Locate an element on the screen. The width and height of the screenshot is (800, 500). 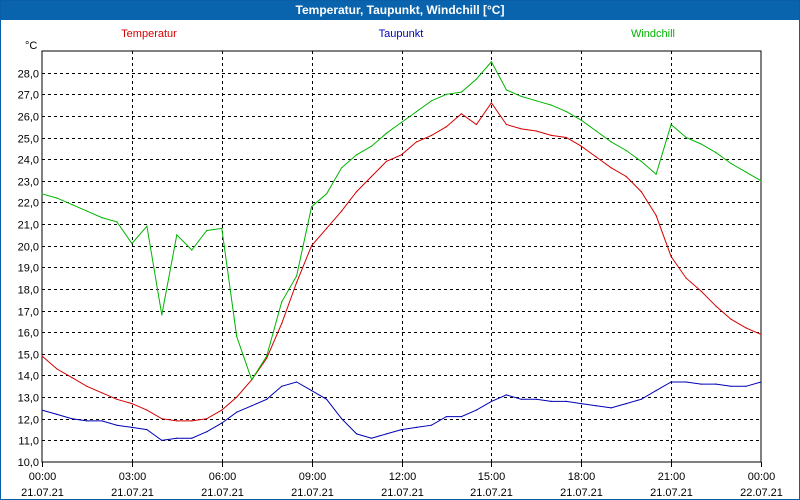
y-tick-label: 26,0 is located at coordinates (28, 118).